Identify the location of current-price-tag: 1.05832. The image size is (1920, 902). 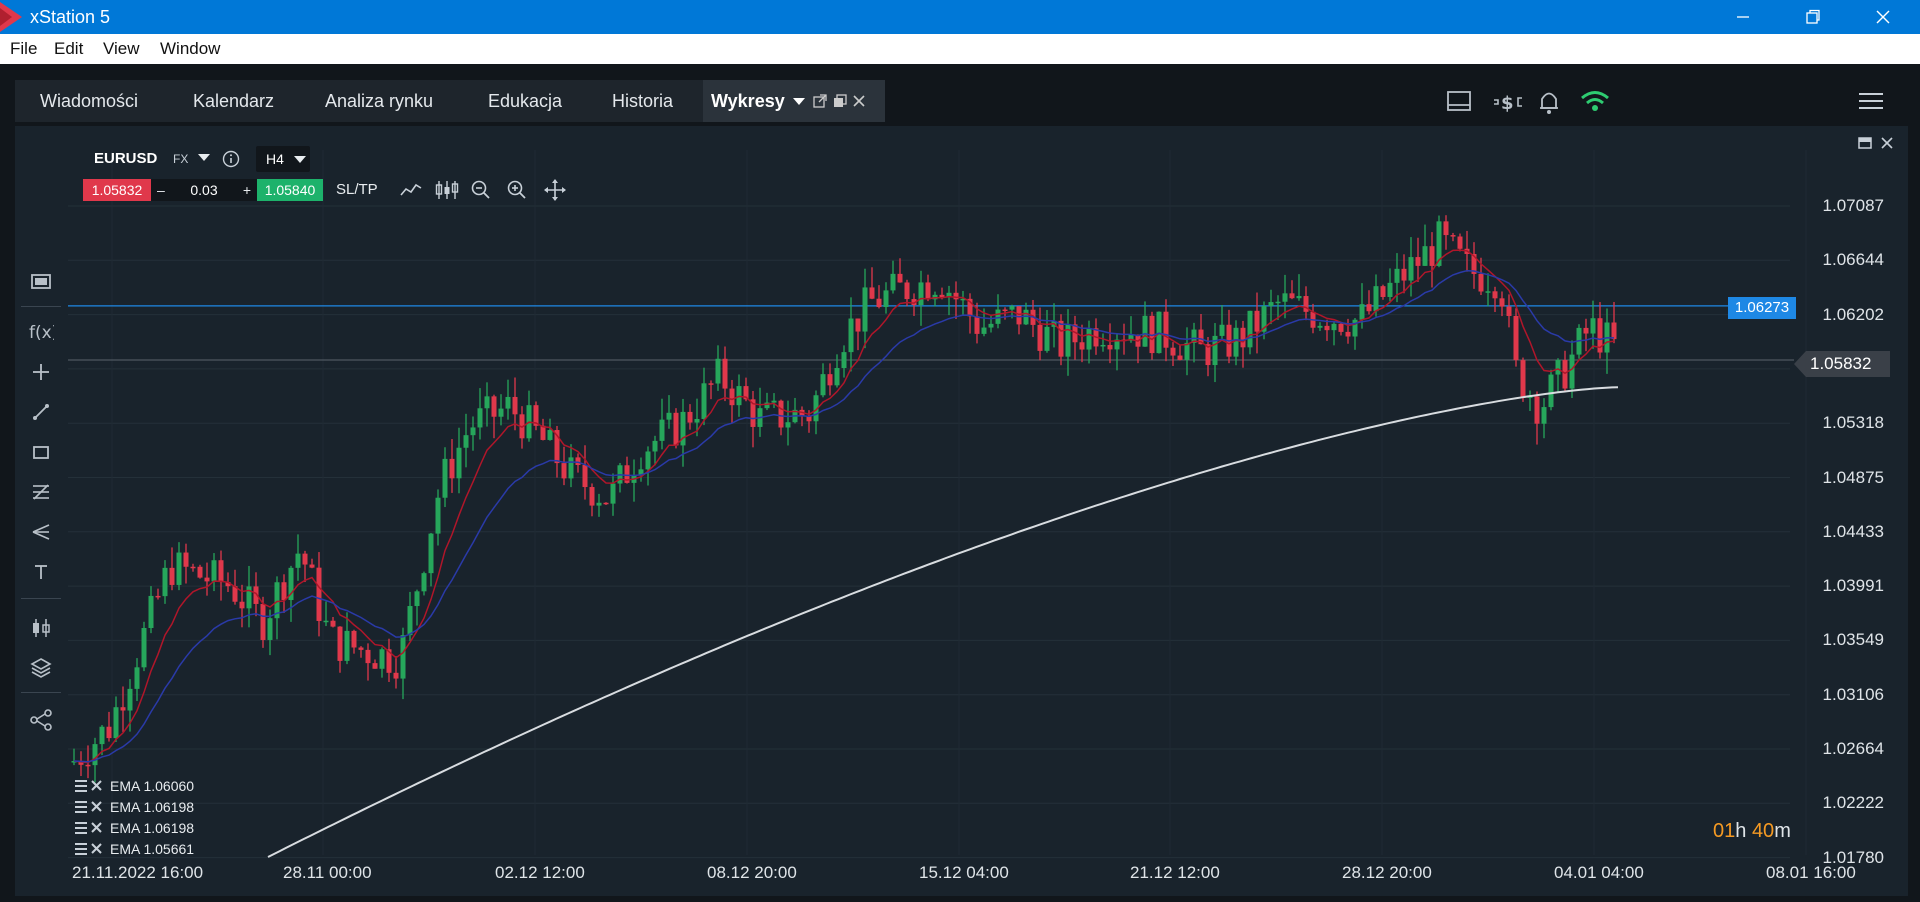
(1841, 363).